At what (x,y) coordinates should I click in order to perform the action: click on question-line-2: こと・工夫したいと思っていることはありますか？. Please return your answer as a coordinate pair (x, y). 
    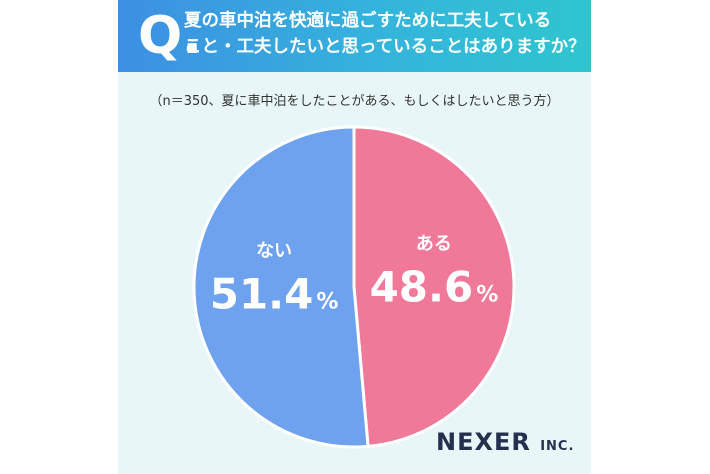
    Looking at the image, I should click on (385, 47).